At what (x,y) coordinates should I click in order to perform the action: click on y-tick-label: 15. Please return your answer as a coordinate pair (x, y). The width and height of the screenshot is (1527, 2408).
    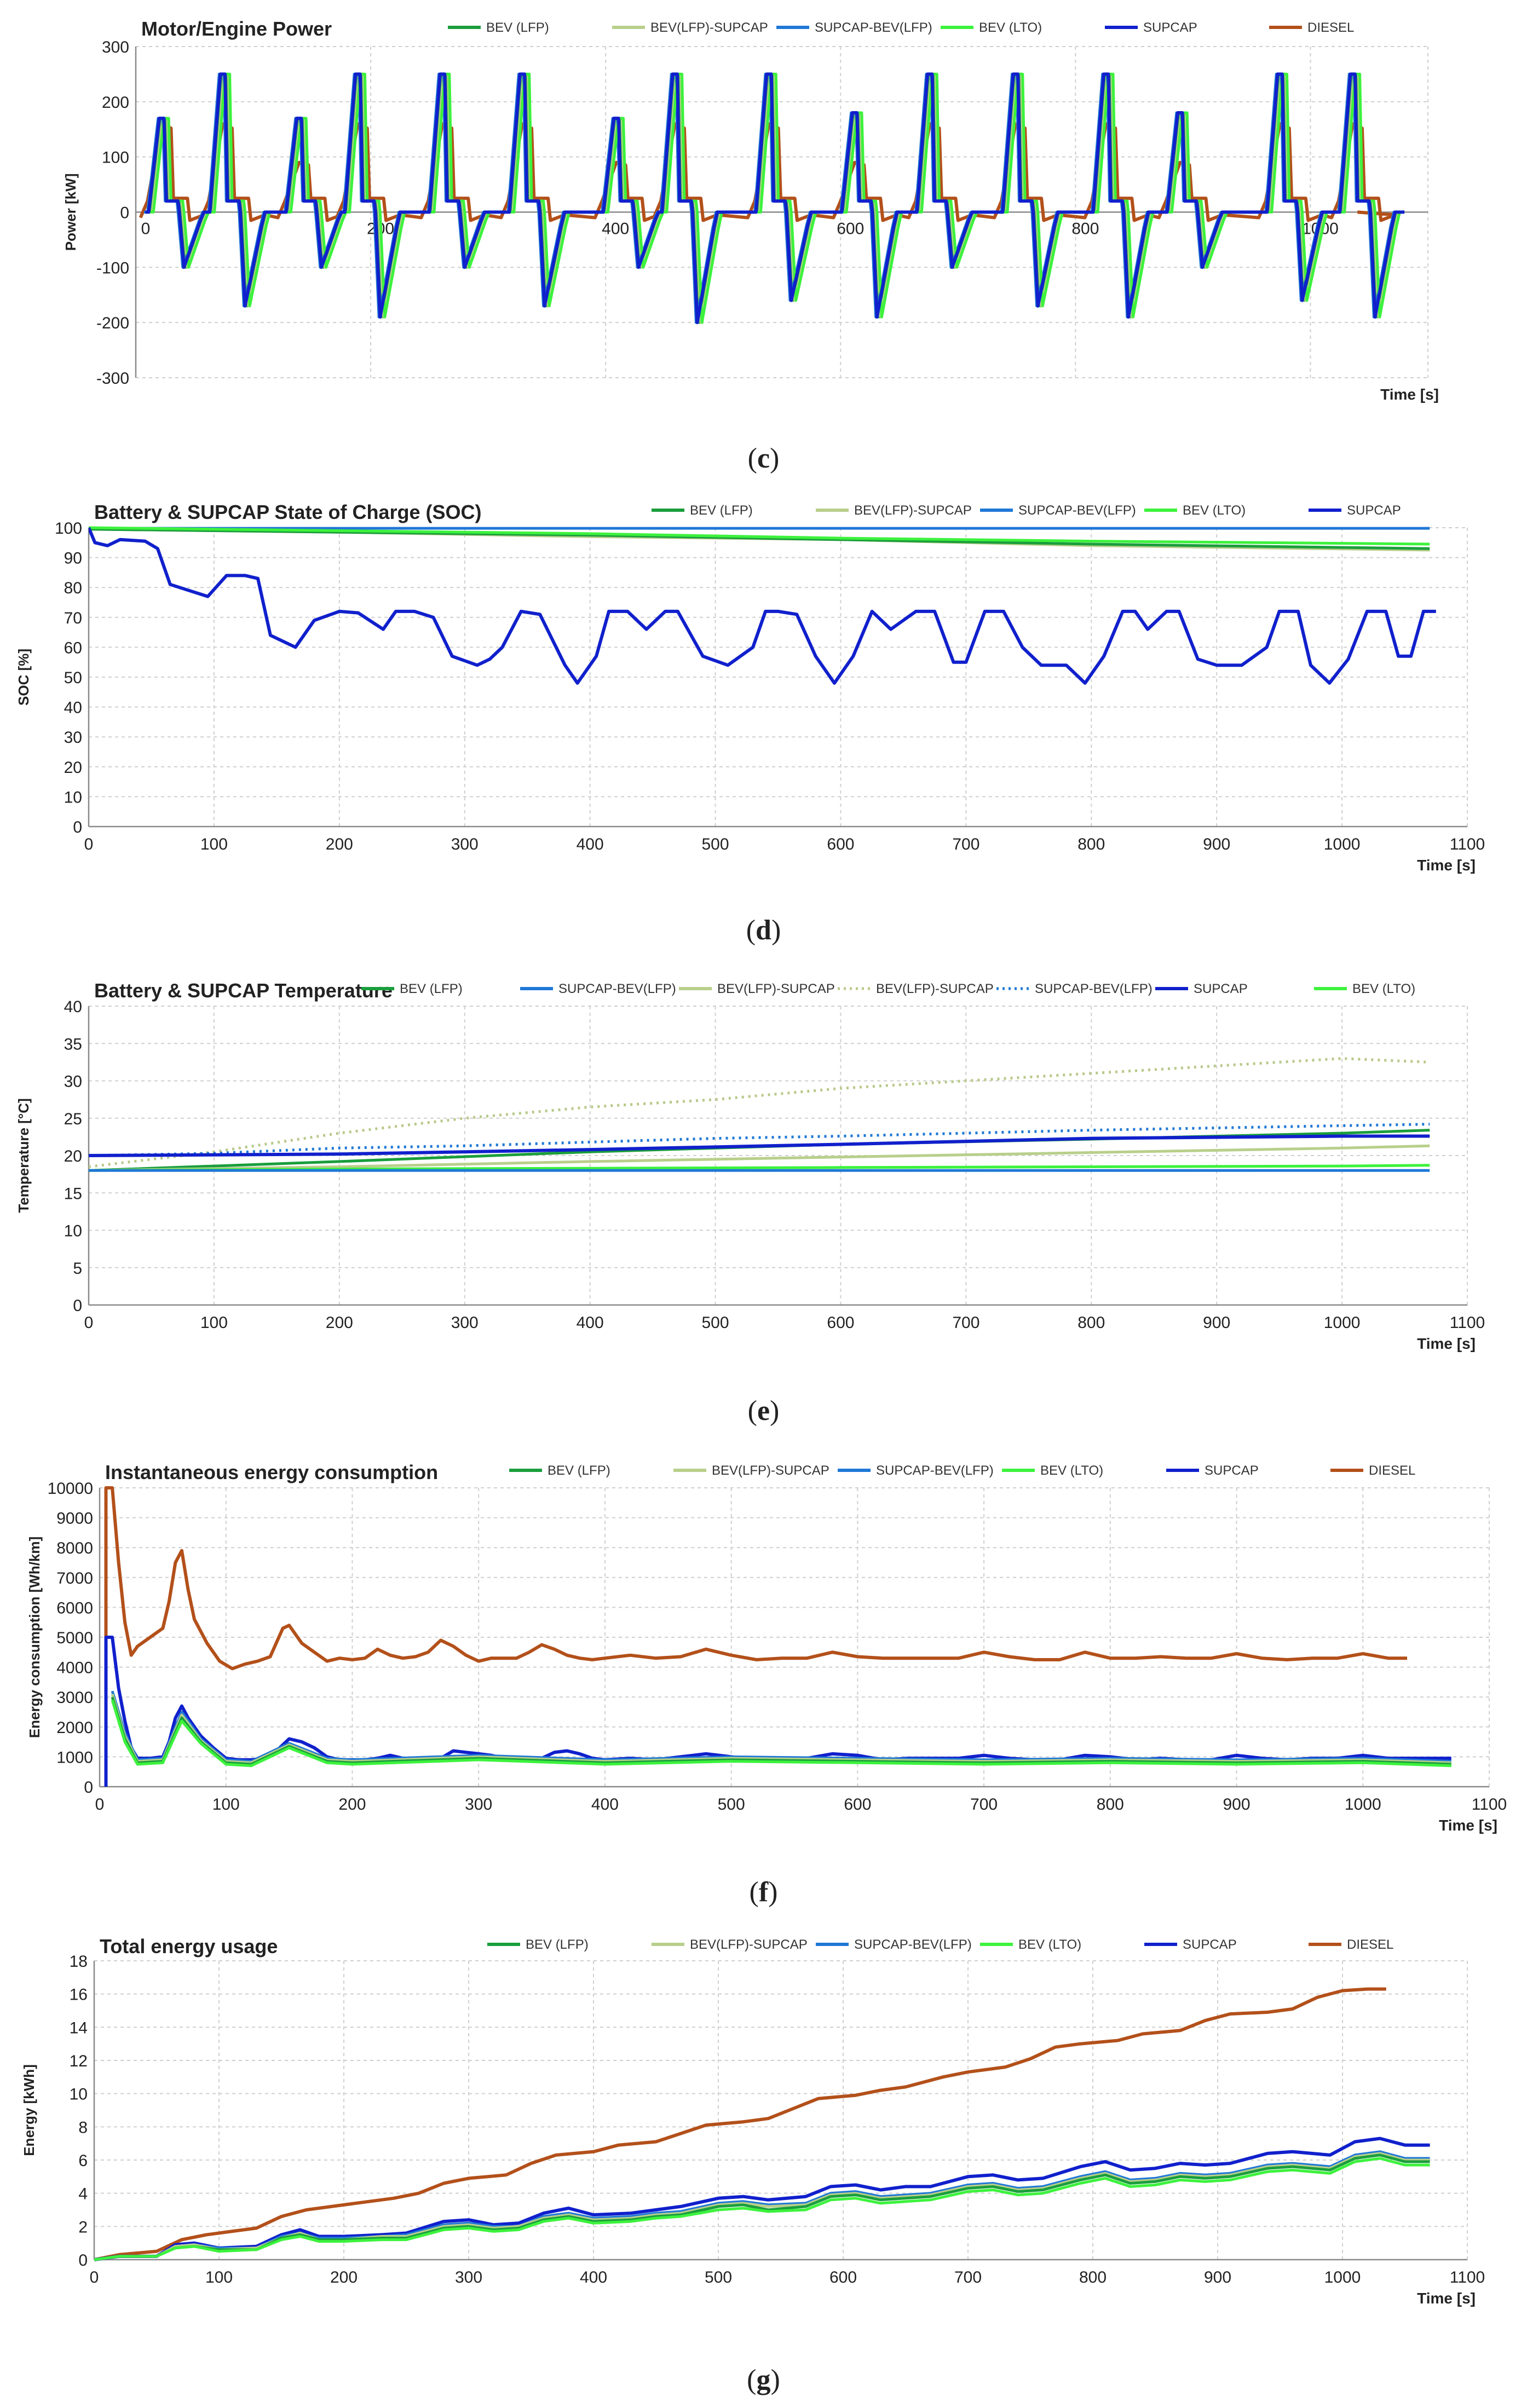
    Looking at the image, I should click on (73, 1194).